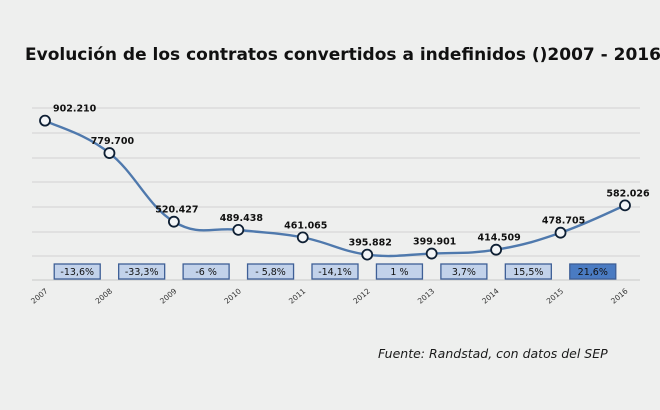 Image resolution: width=660 pixels, height=410 pixels. I want to click on x-tick-label: 2012, so click(361, 295).